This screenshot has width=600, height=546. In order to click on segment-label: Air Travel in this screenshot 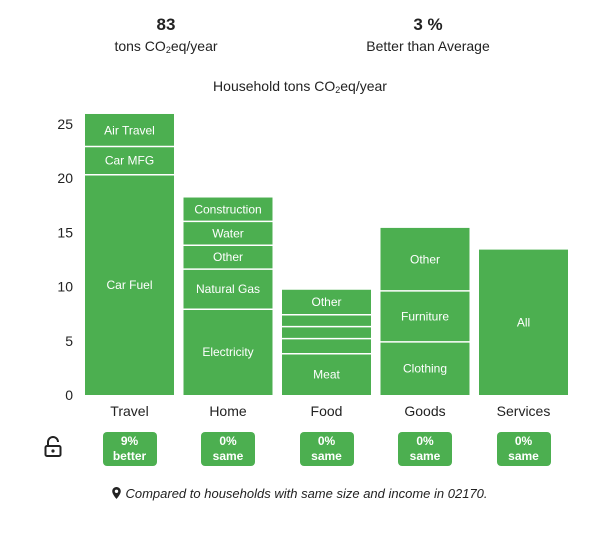, I will do `click(129, 130)`.